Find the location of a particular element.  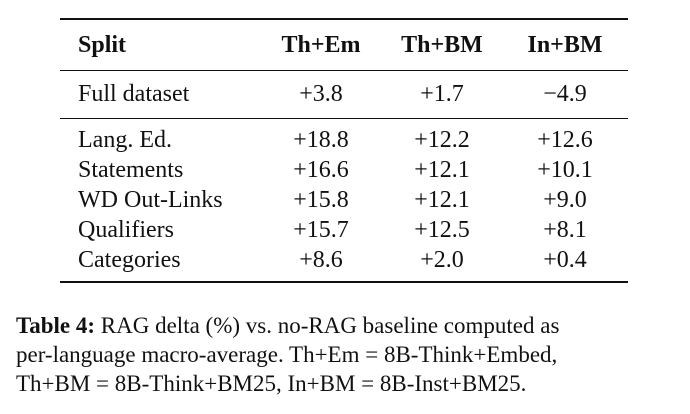

cell-in-bm: +9.0 is located at coordinates (565, 199).